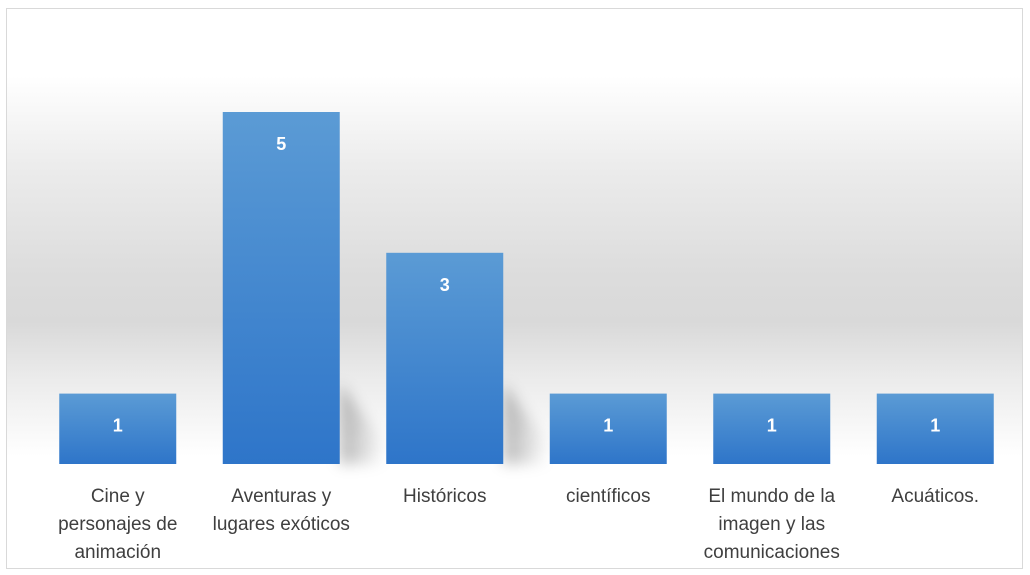 This screenshot has width=1030, height=575. What do you see at coordinates (281, 524) in the screenshot?
I see `category-label-line: lugares exóticos` at bounding box center [281, 524].